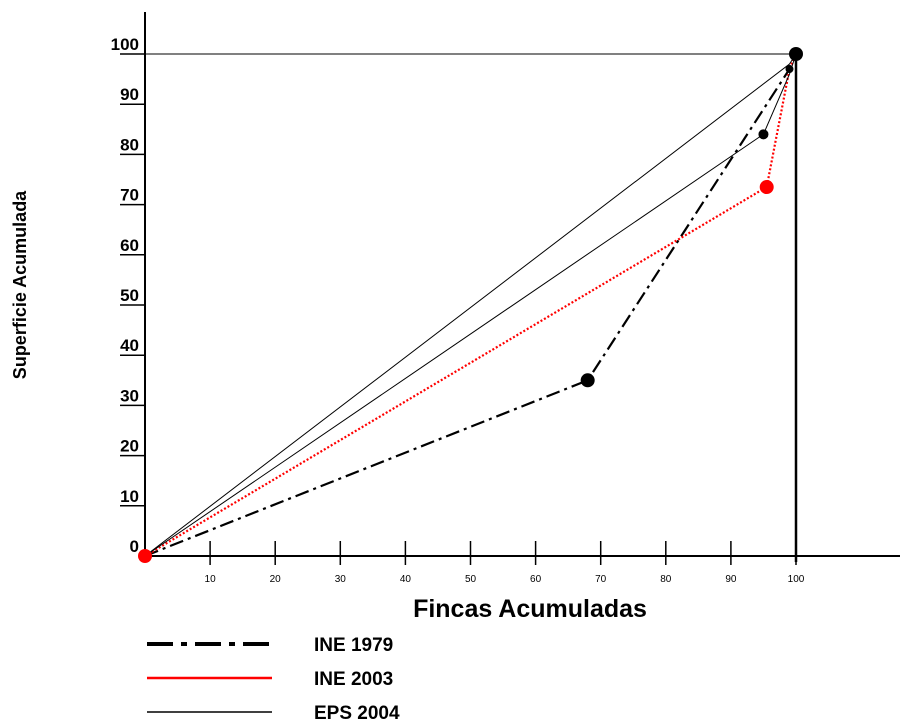 This screenshot has height=720, width=902. Describe the element at coordinates (129, 496) in the screenshot. I see `y-tick-label: 10` at that location.